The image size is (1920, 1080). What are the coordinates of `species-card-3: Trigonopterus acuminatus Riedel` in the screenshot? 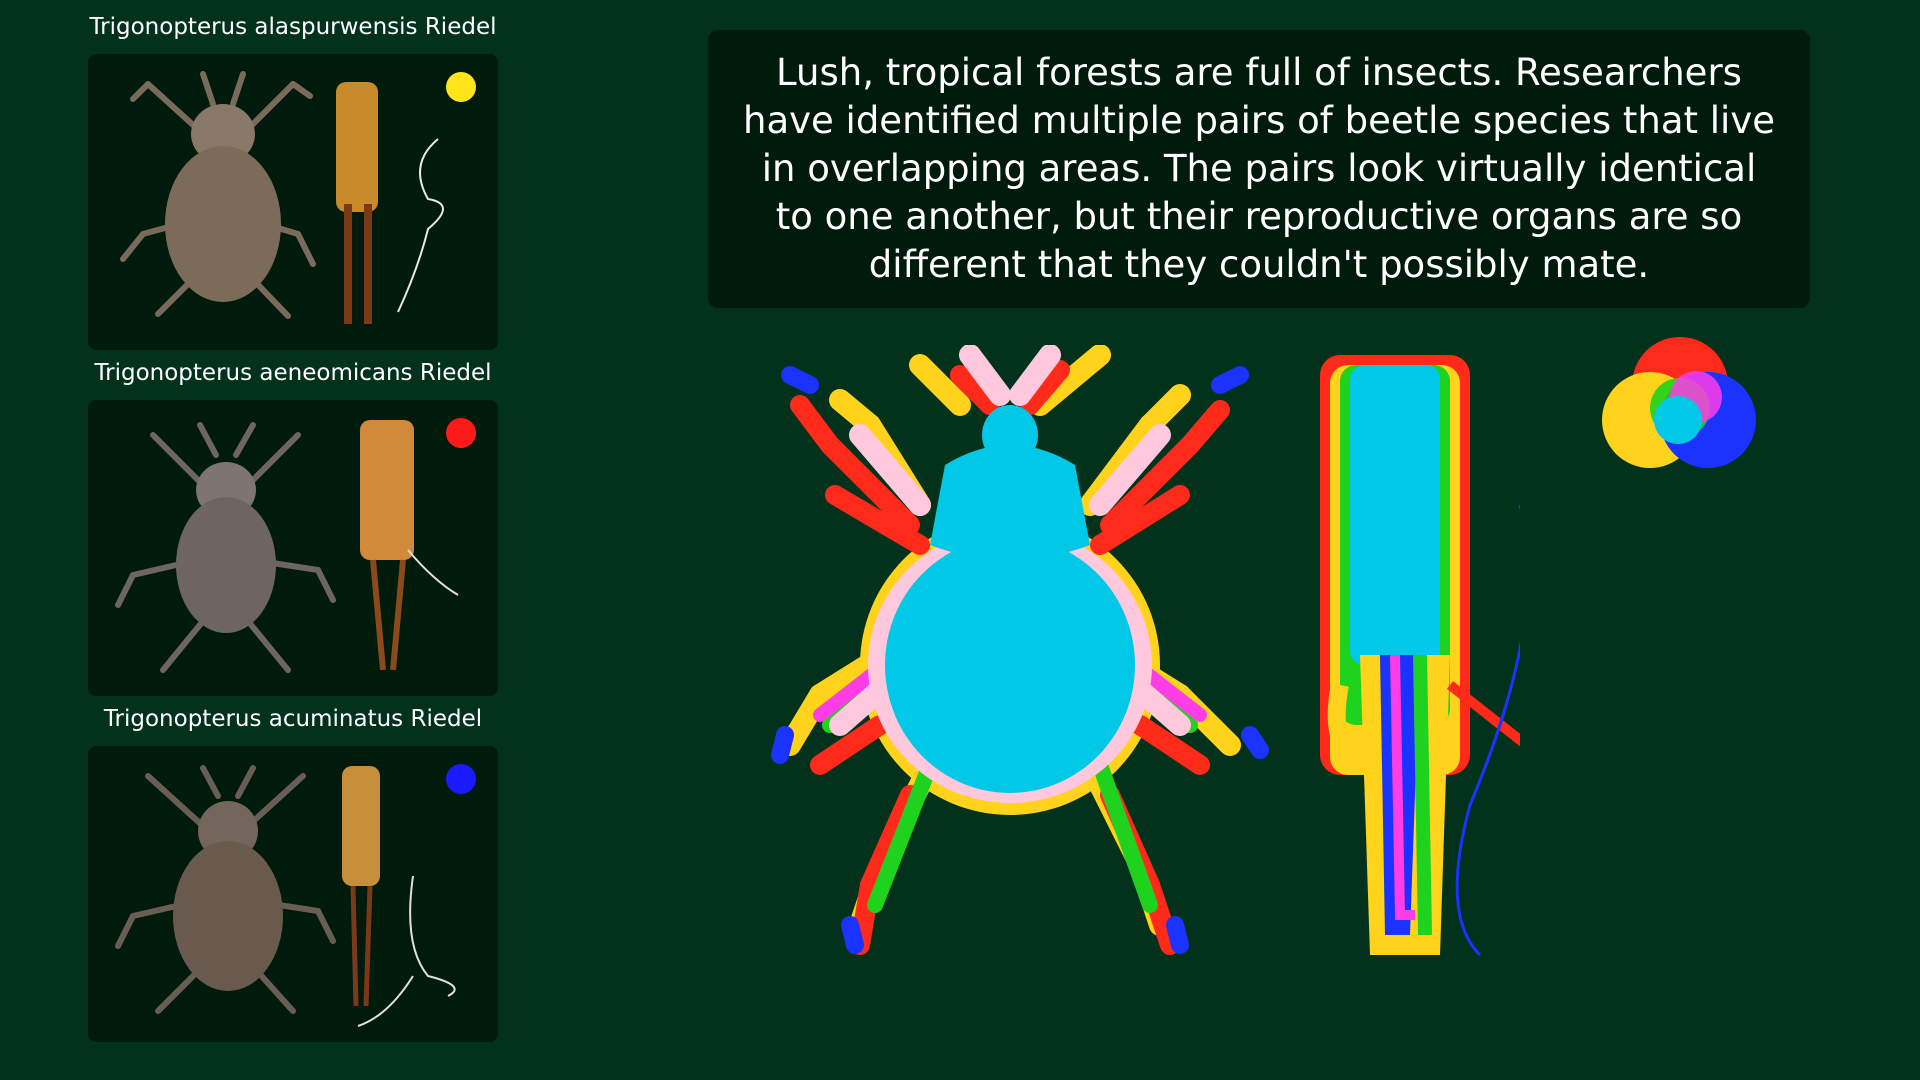 It's located at (293, 874).